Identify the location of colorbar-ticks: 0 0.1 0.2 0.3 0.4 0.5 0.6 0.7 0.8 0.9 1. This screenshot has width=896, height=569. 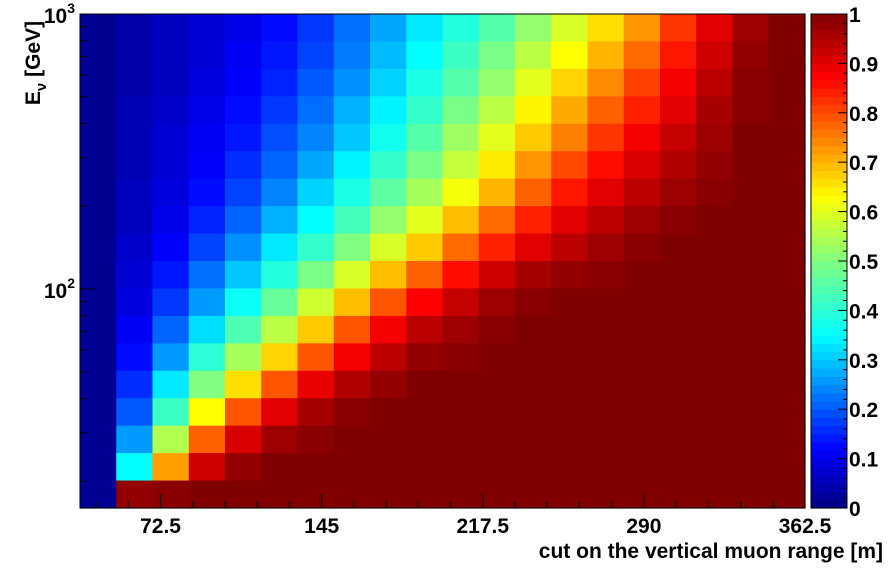
(858, 262).